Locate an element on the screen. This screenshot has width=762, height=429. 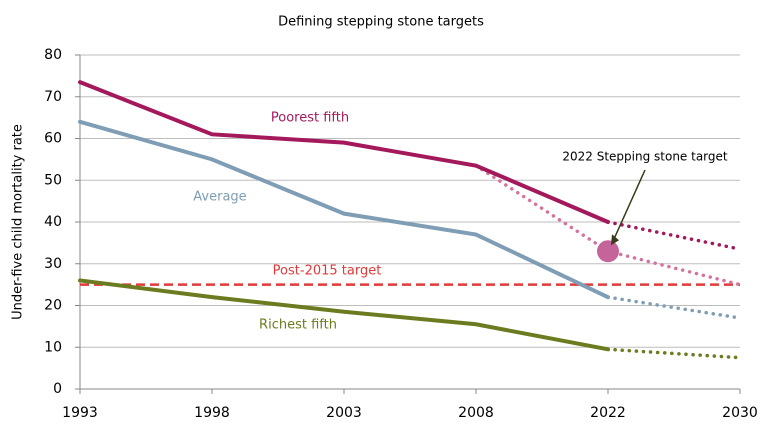
y-tick-label: 40 is located at coordinates (53, 222).